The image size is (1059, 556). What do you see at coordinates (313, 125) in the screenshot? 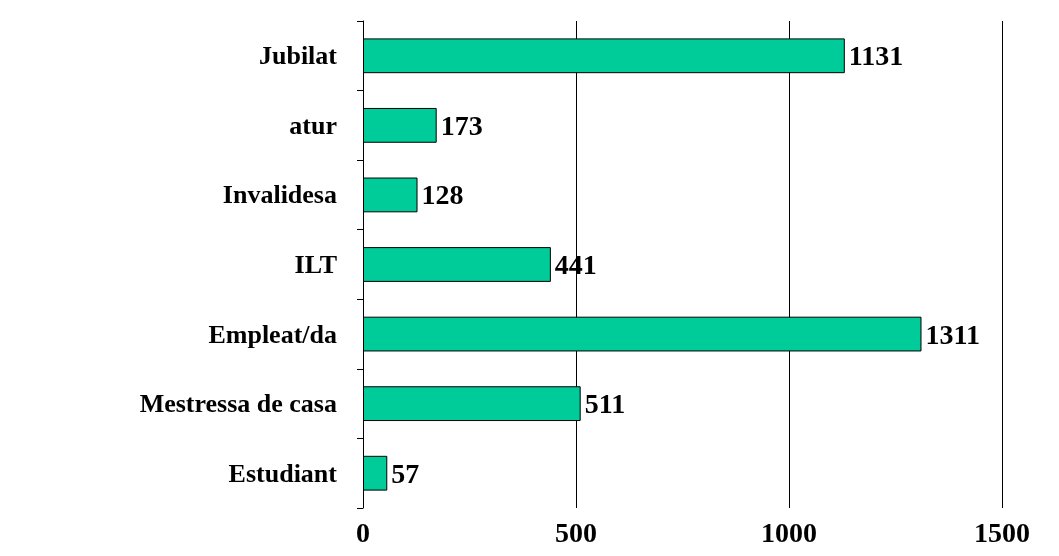
I see `y-tick-label: atur` at bounding box center [313, 125].